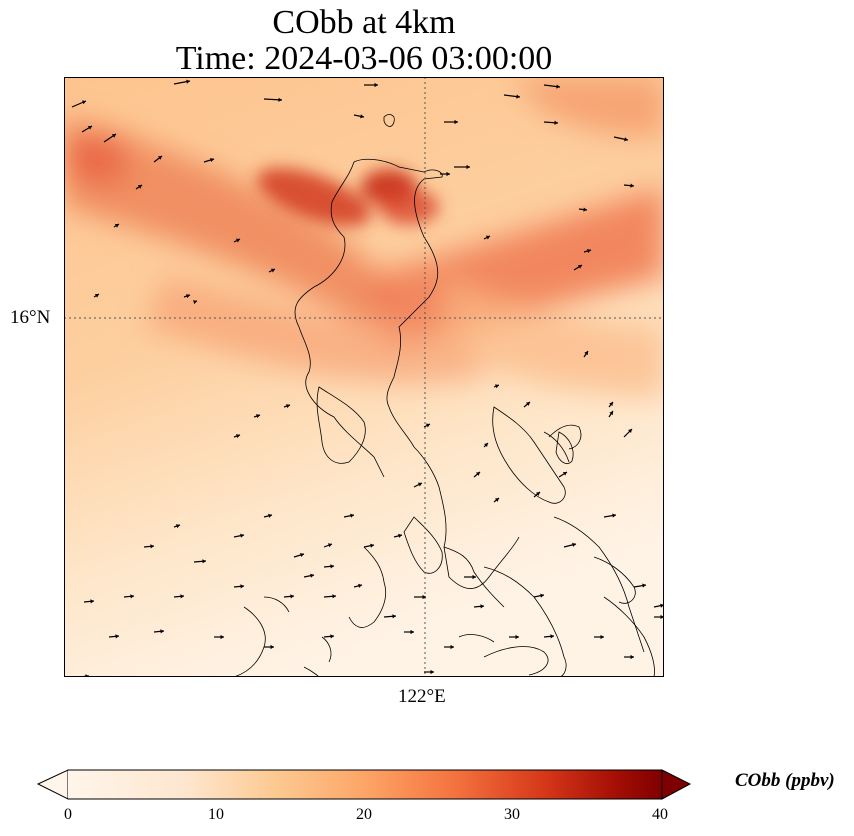 The width and height of the screenshot is (854, 836). I want to click on latitude-tick-label: 16°N, so click(30, 317).